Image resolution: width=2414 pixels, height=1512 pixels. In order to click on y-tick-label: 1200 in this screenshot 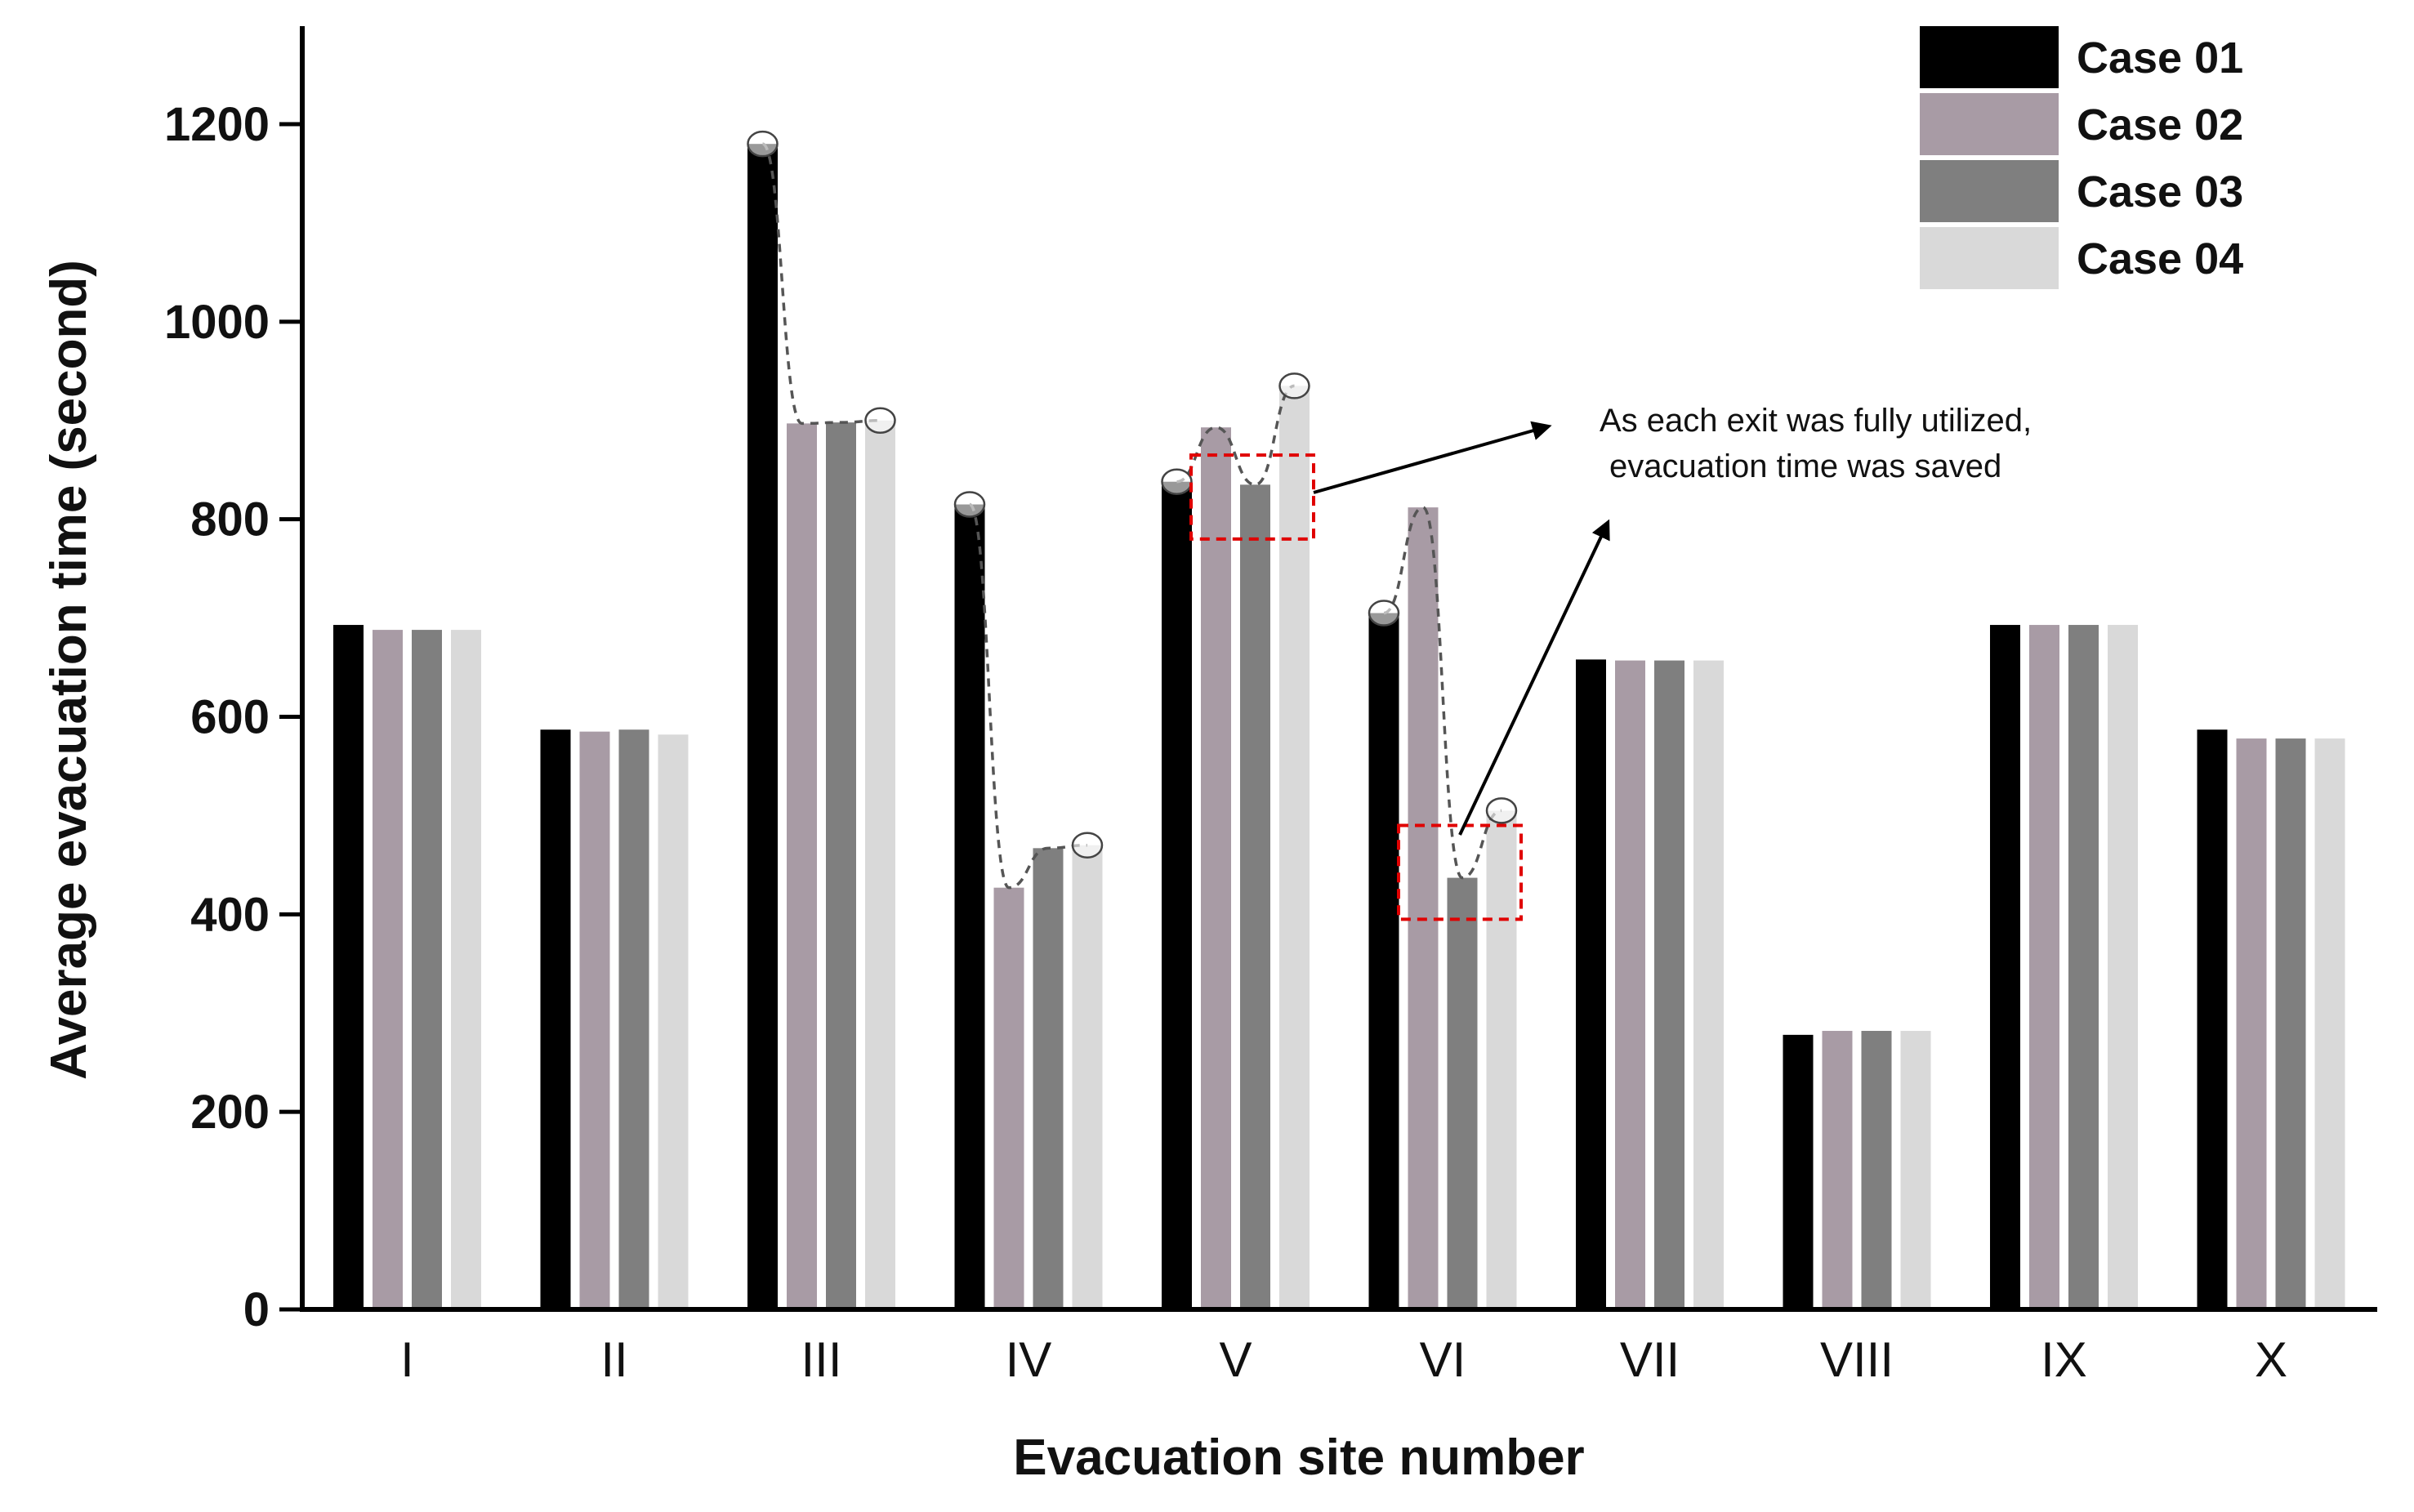, I will do `click(217, 125)`.